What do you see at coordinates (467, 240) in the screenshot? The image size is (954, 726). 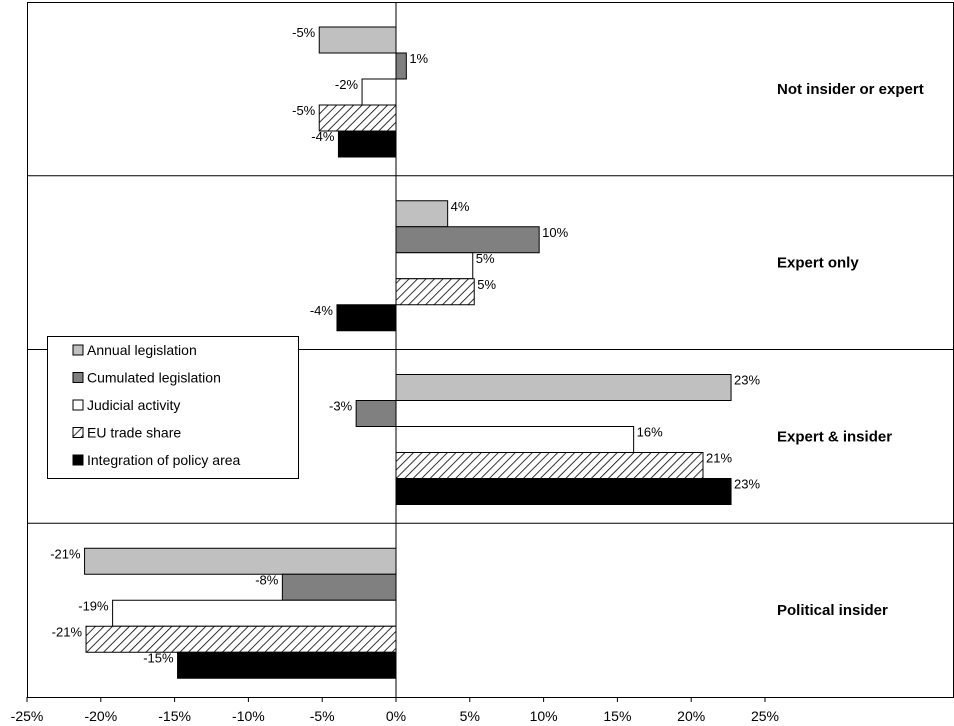 I see `bar-cumulated-legislation-expert-only` at bounding box center [467, 240].